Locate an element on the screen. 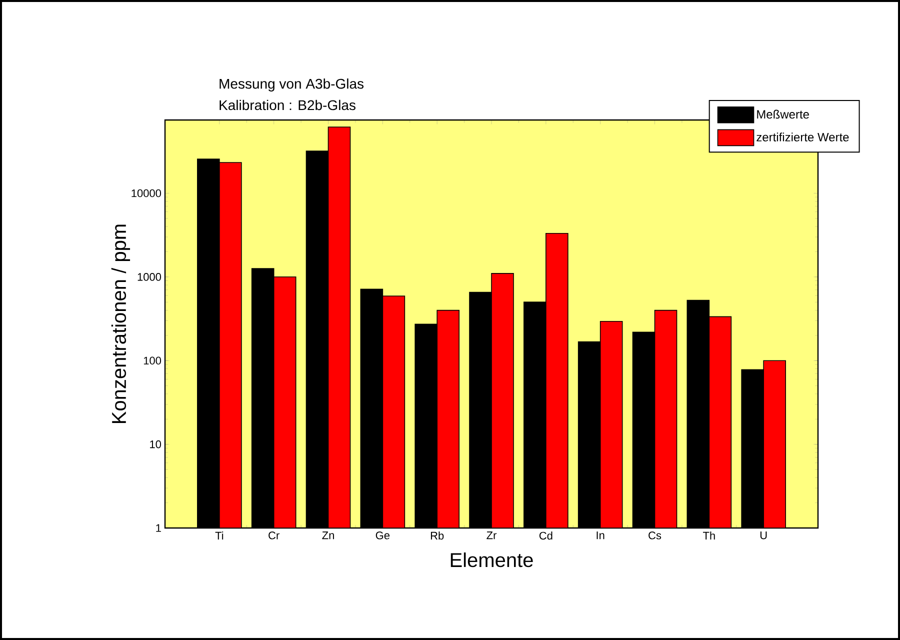 The width and height of the screenshot is (900, 640). chart-subtitle: Kalibration : B2b-Glas is located at coordinates (288, 105).